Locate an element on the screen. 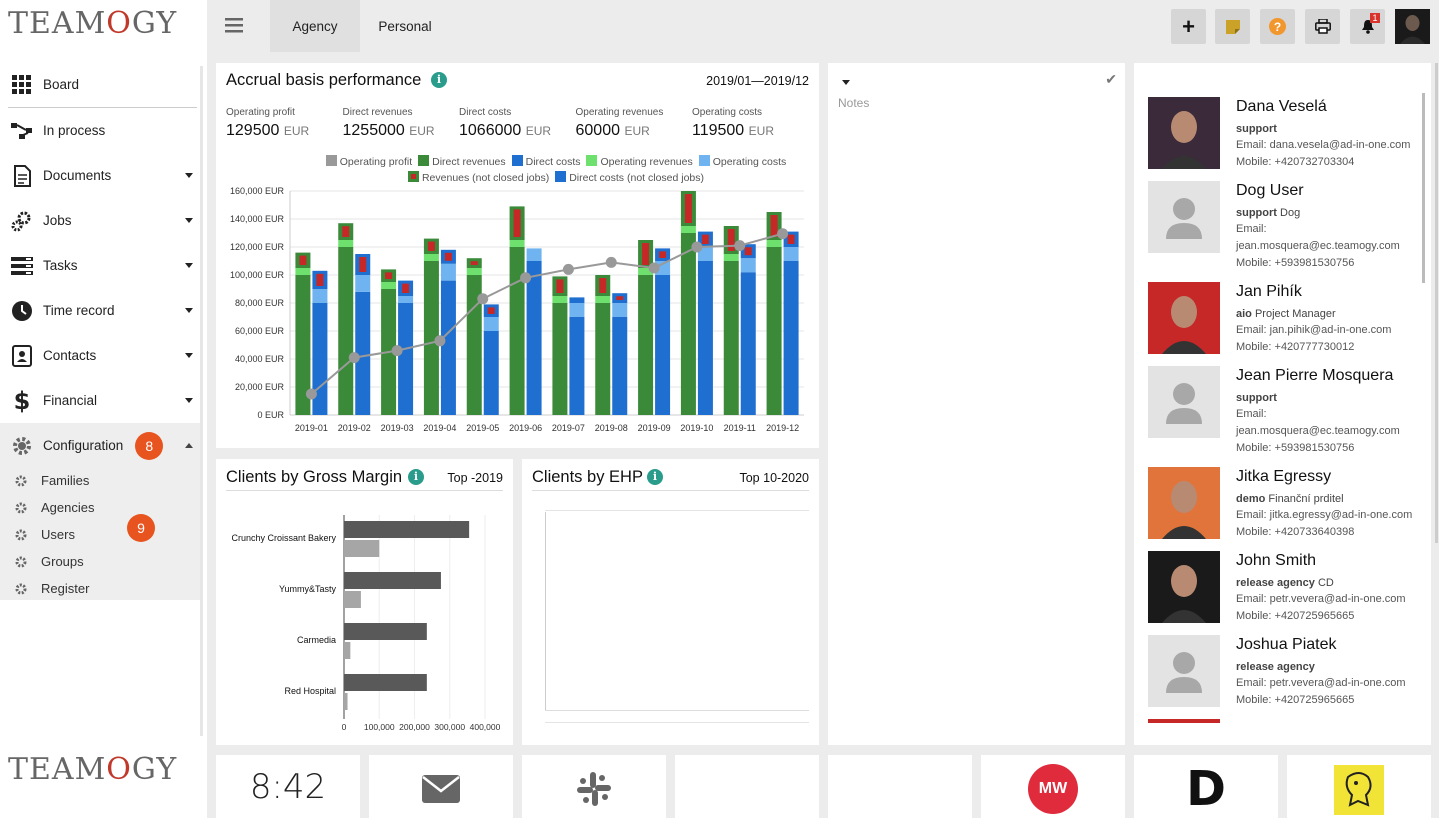 This screenshot has height=818, width=1439. contact-email: Email: jitka.egressy@ad-in-one.com is located at coordinates (1324, 515).